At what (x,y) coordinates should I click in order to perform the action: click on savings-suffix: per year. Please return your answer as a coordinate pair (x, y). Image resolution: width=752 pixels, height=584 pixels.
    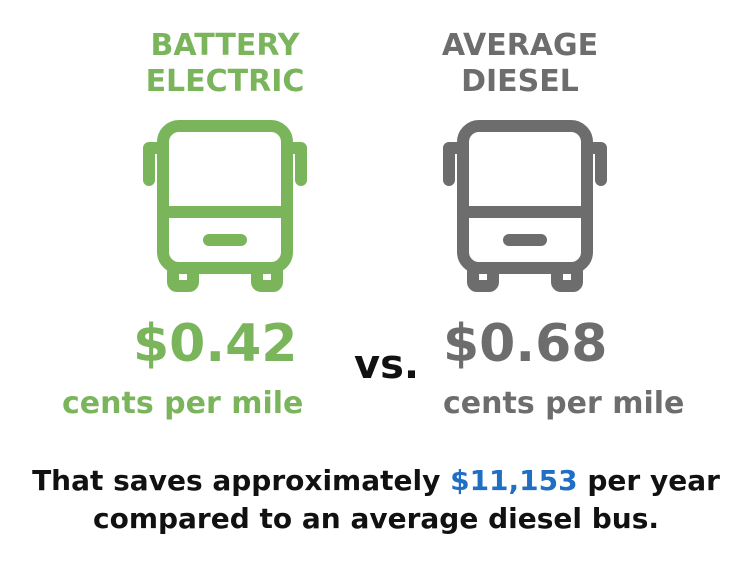
    Looking at the image, I should click on (648, 480).